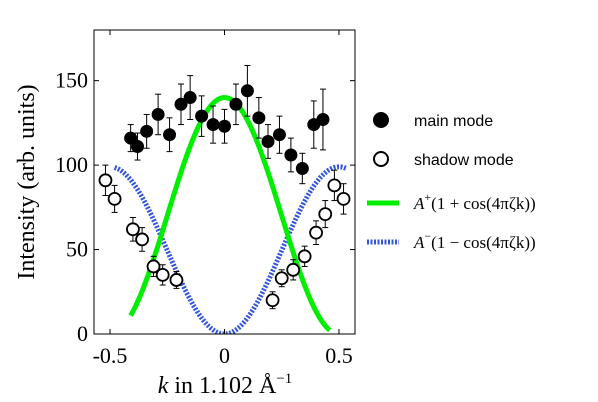  Describe the element at coordinates (222, 386) in the screenshot. I see `x-axis-label-unit: in 1.102 Å` at that location.